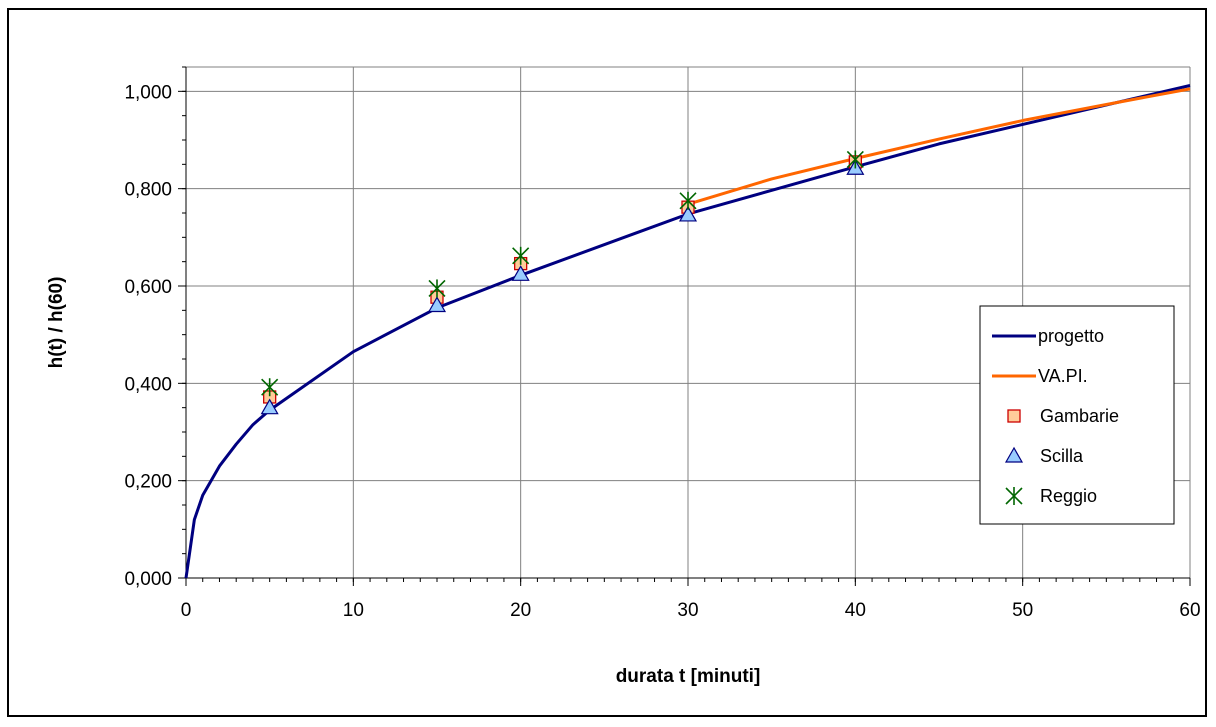  Describe the element at coordinates (687, 610) in the screenshot. I see `x-tick-label: 30` at that location.